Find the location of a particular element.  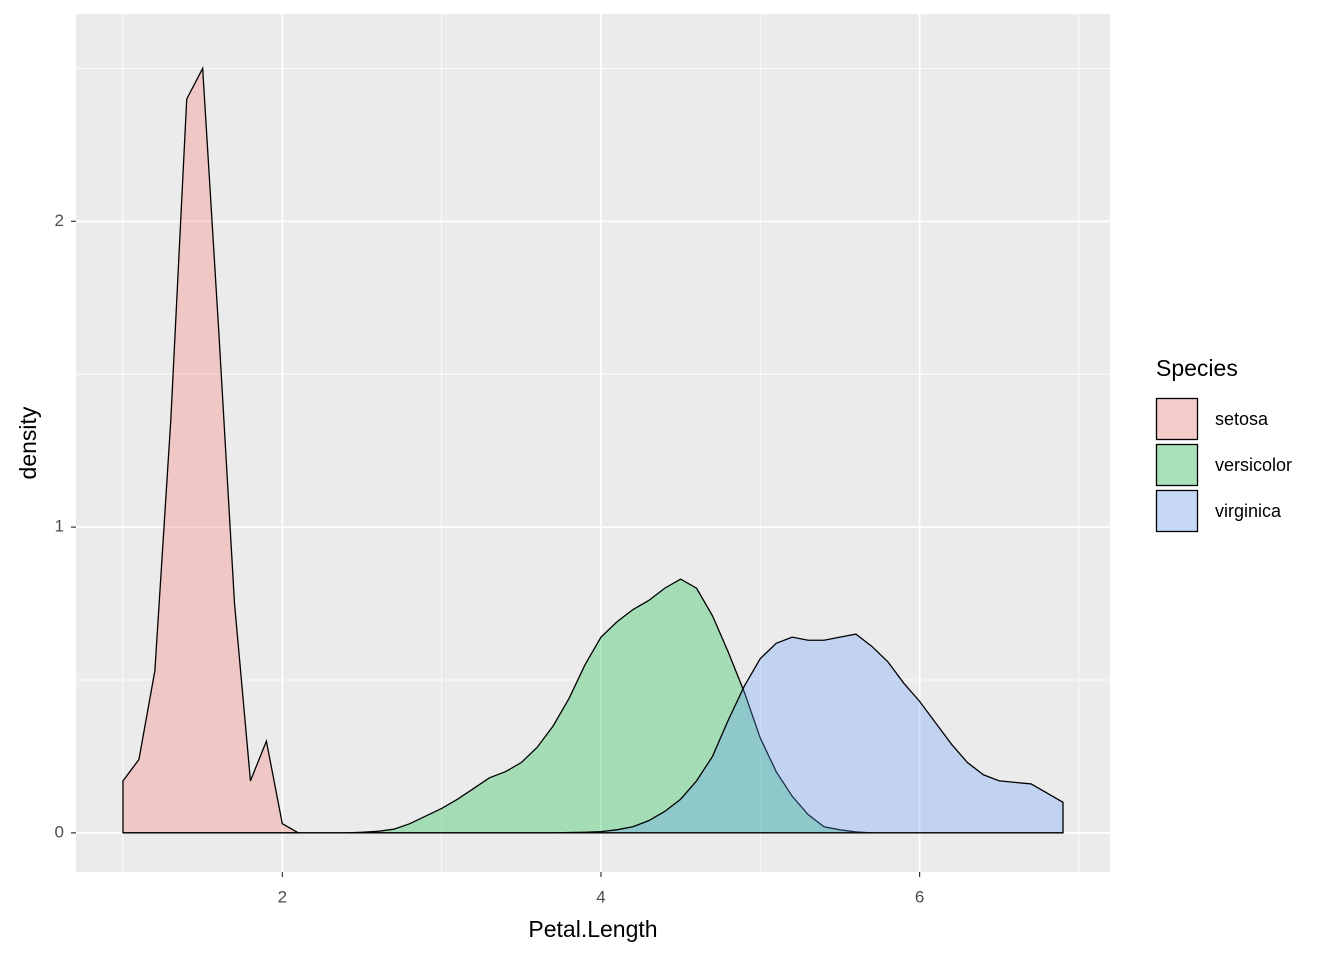

y-axis-title: density is located at coordinates (28, 442).